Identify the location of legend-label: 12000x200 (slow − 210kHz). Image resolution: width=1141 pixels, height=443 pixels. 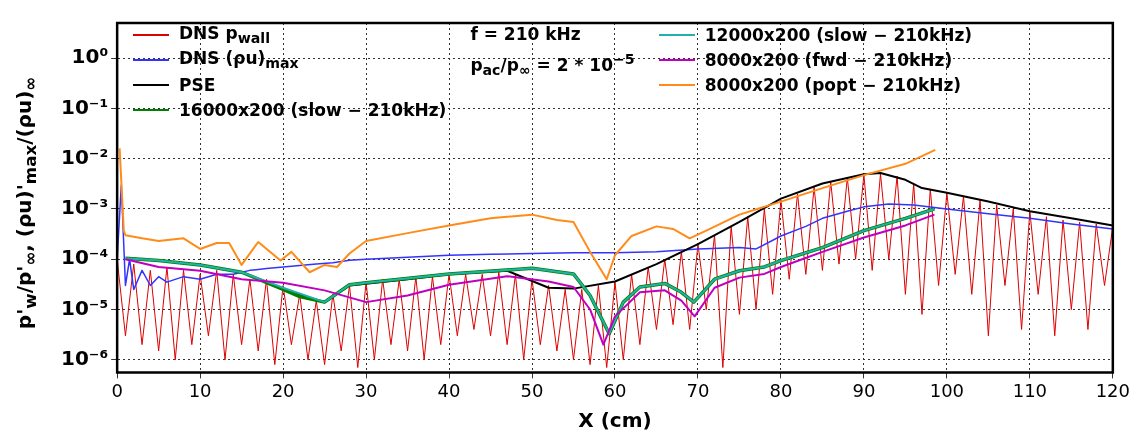
(838, 34).